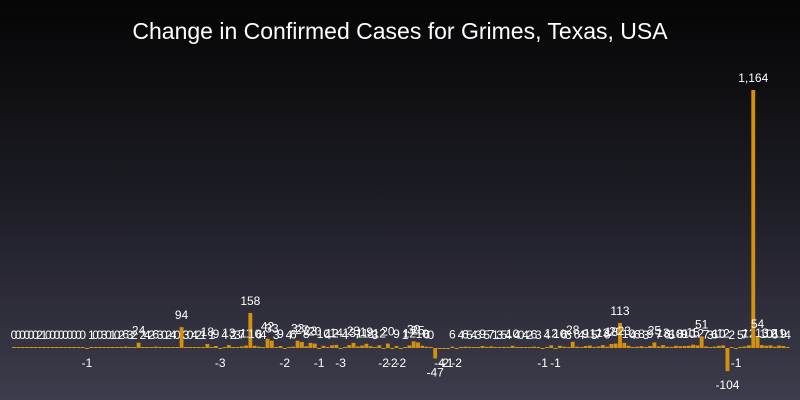  What do you see at coordinates (190, 335) in the screenshot?
I see `bar-value-label-41: 0` at bounding box center [190, 335].